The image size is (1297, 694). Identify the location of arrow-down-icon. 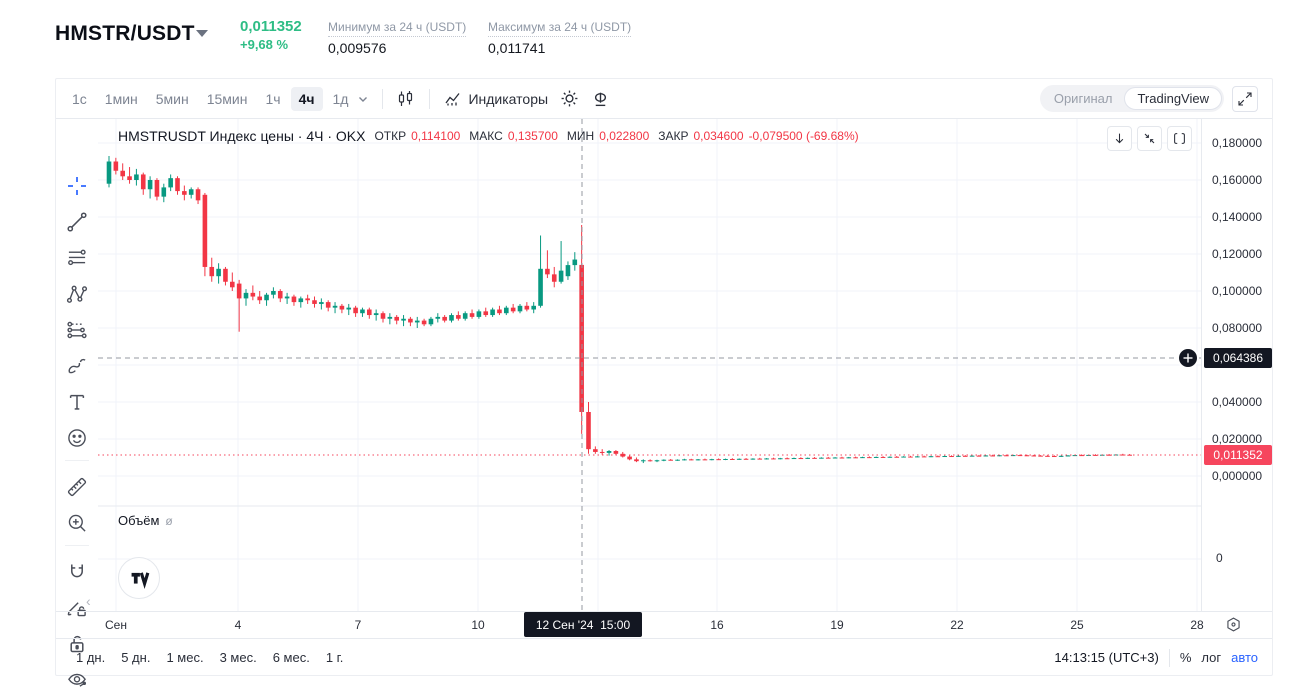
(1119, 138).